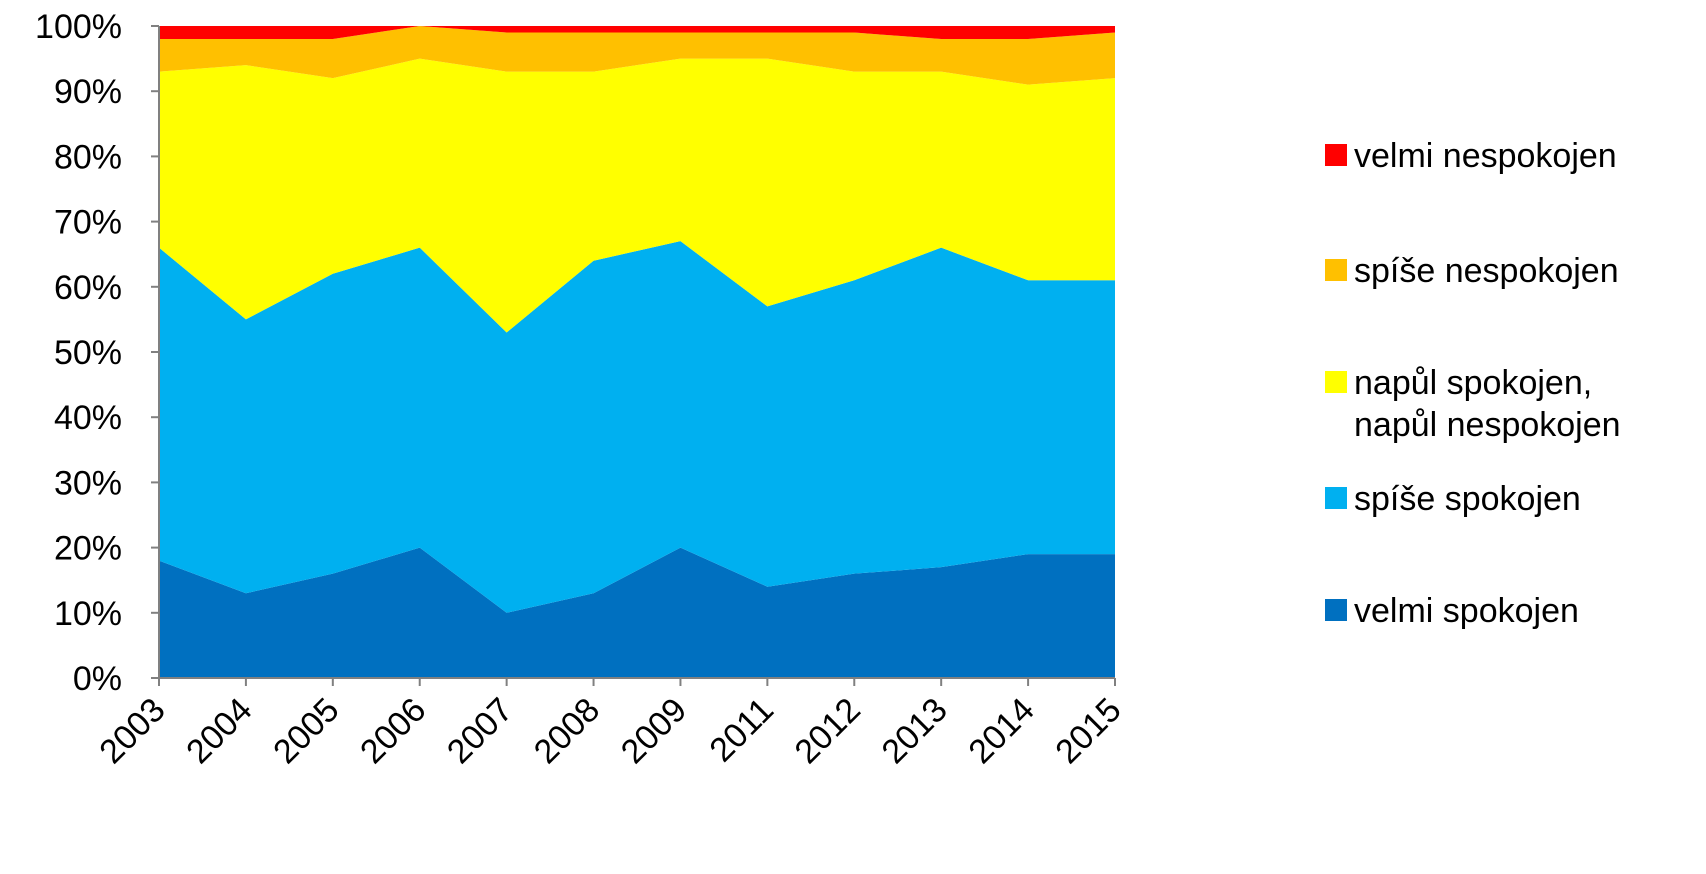 The width and height of the screenshot is (1706, 874). I want to click on y-axis-tick-label: 40%, so click(88, 418).